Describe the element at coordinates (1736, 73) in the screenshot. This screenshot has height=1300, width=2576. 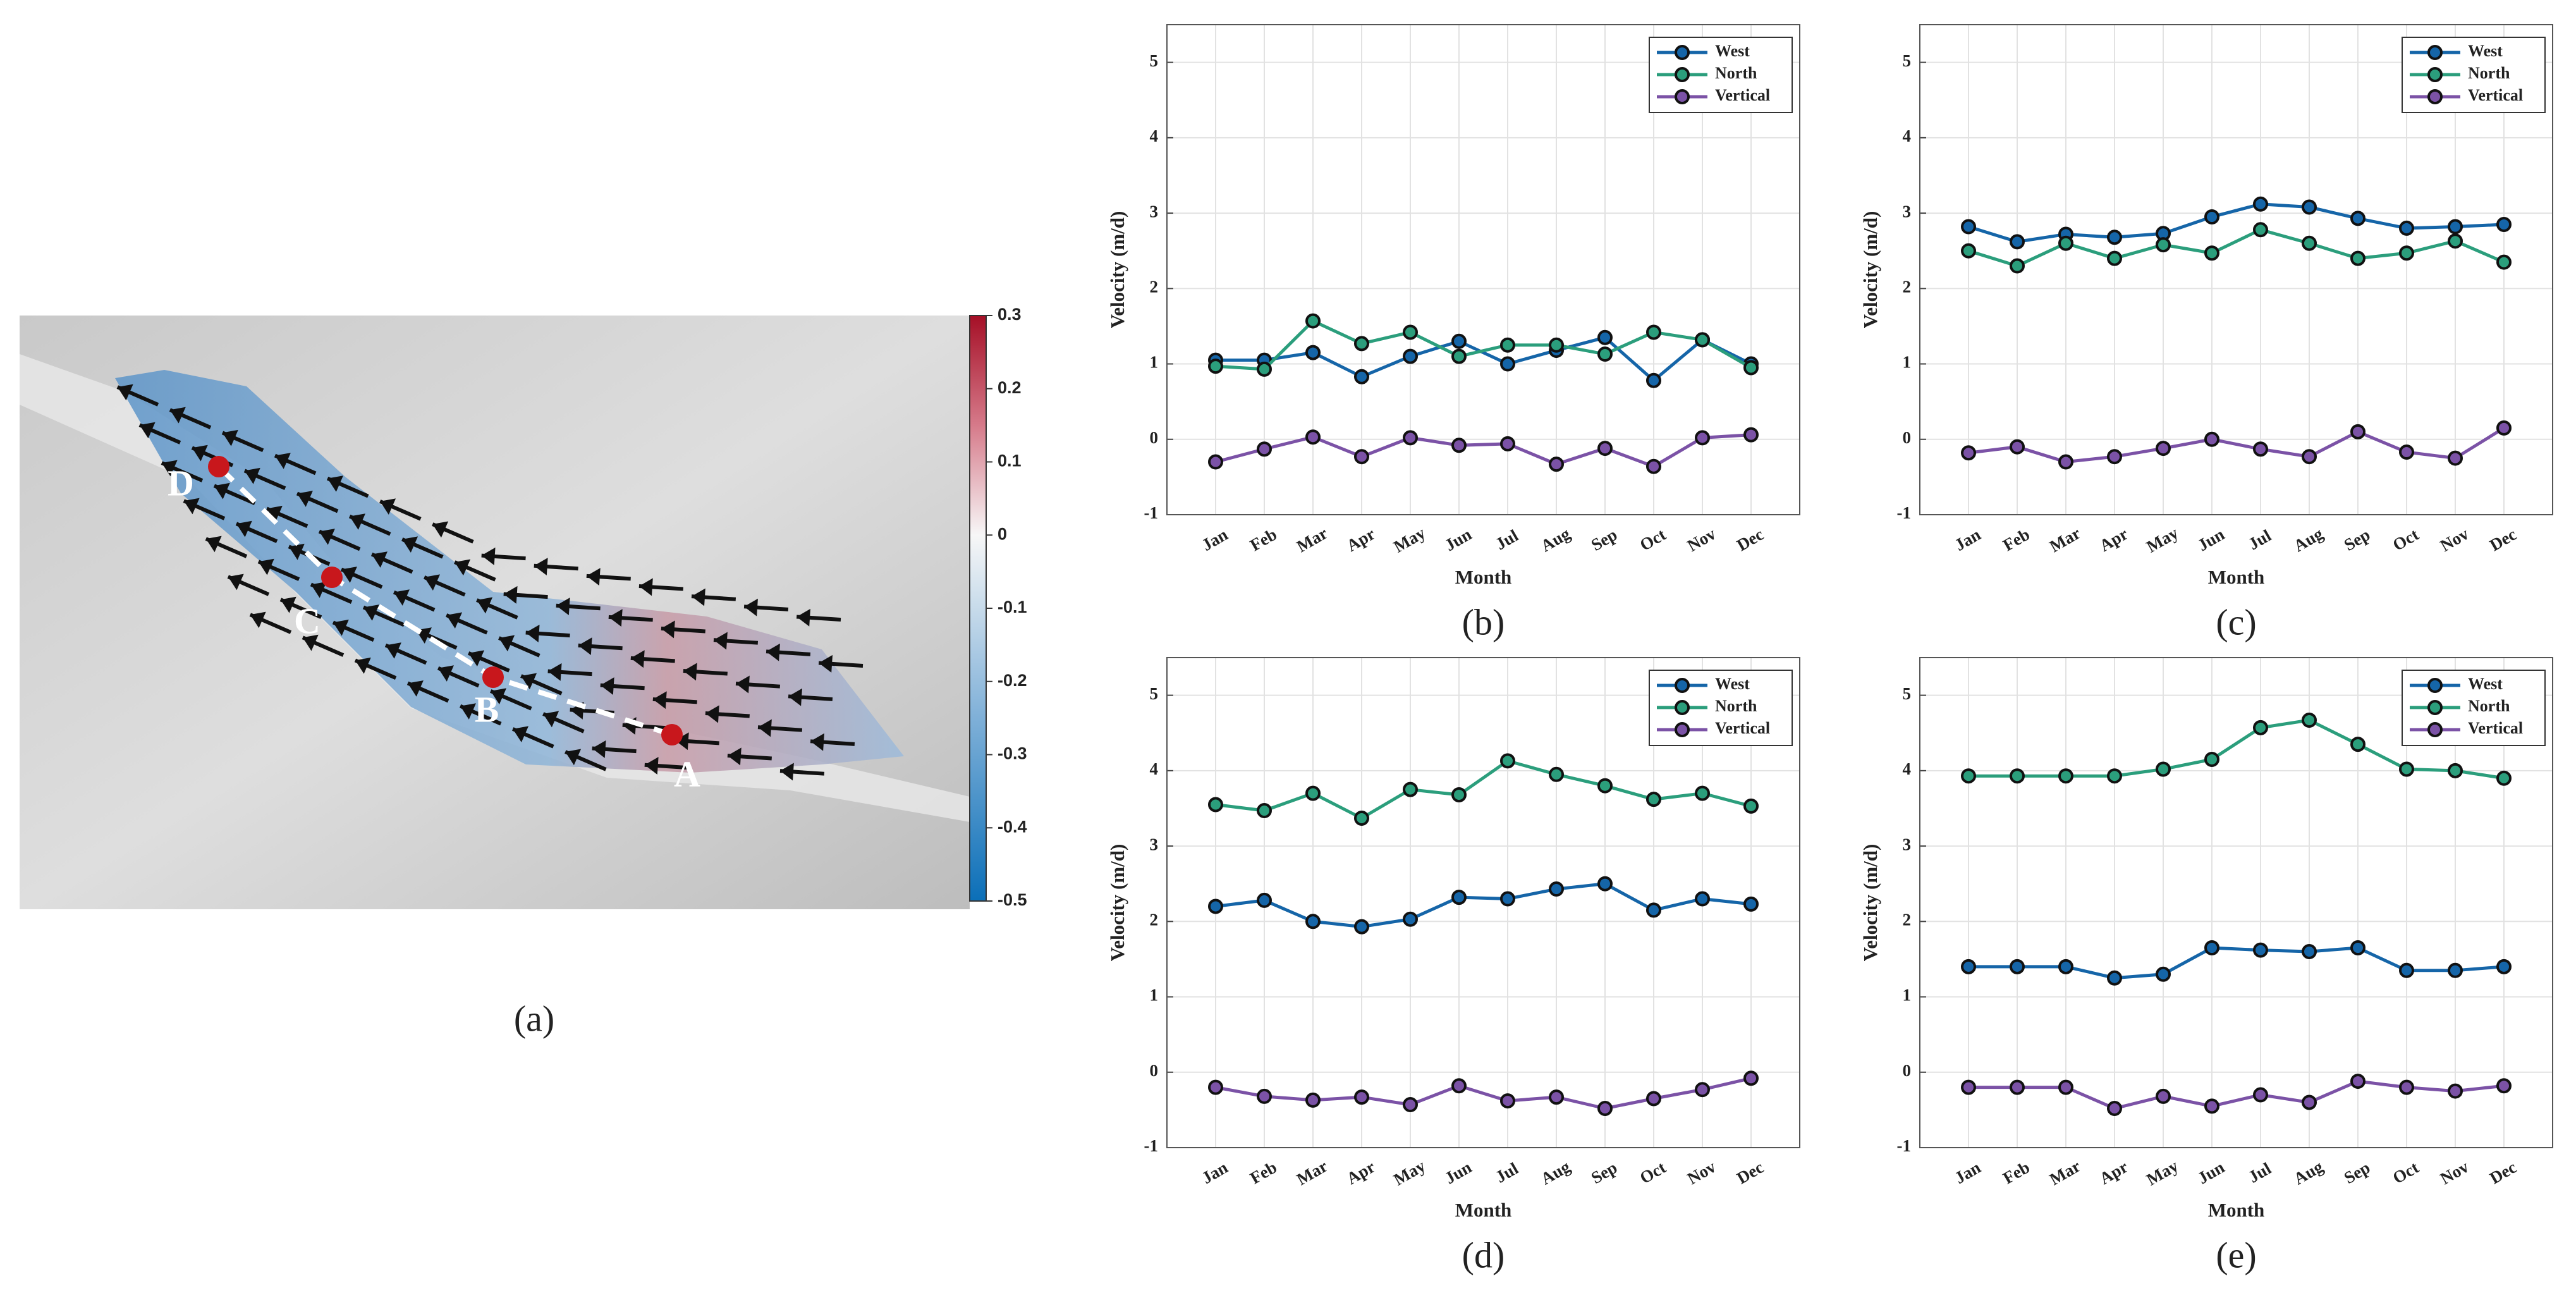
I see `legend-label: North` at that location.